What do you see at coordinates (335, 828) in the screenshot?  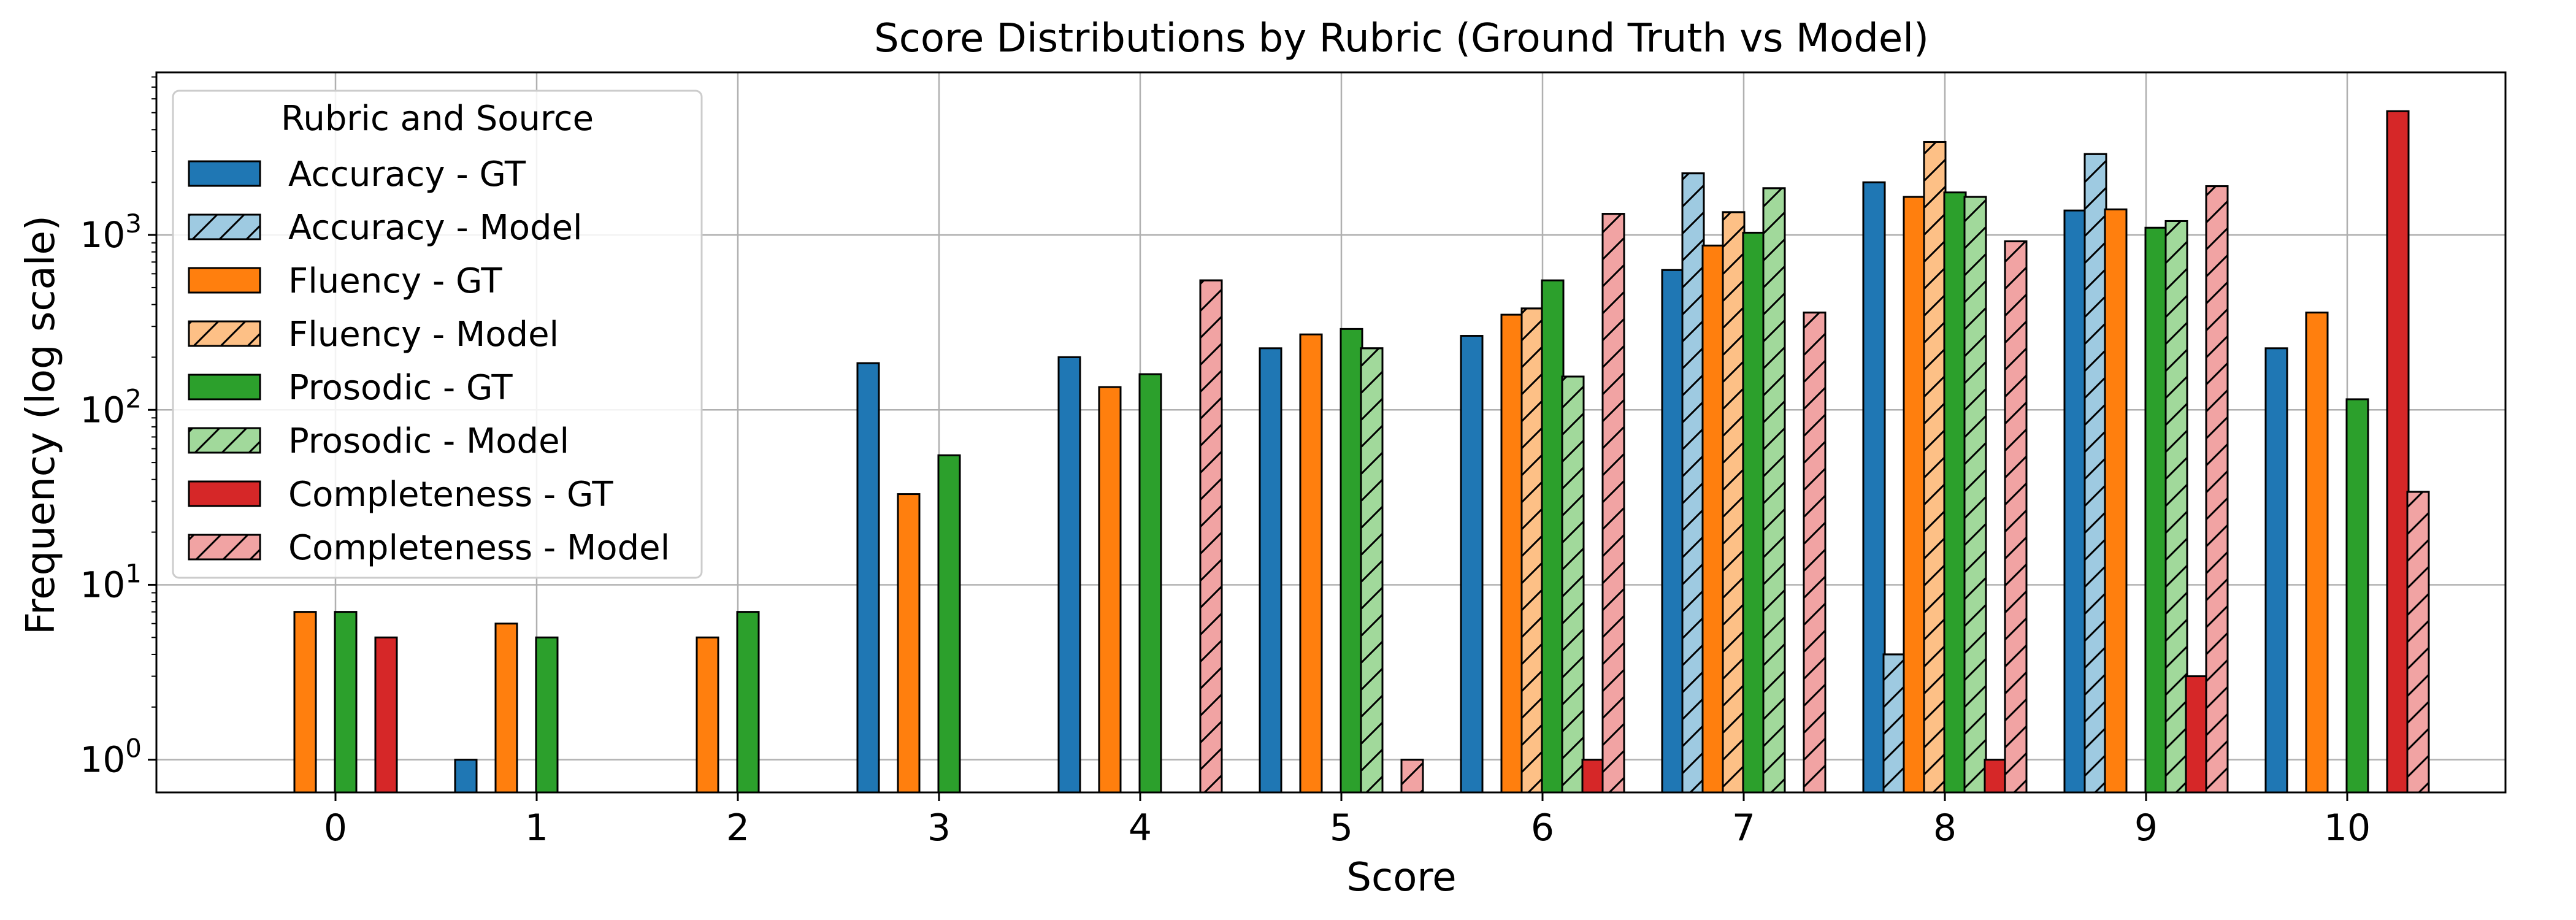 I see `x-tick-label: 0` at bounding box center [335, 828].